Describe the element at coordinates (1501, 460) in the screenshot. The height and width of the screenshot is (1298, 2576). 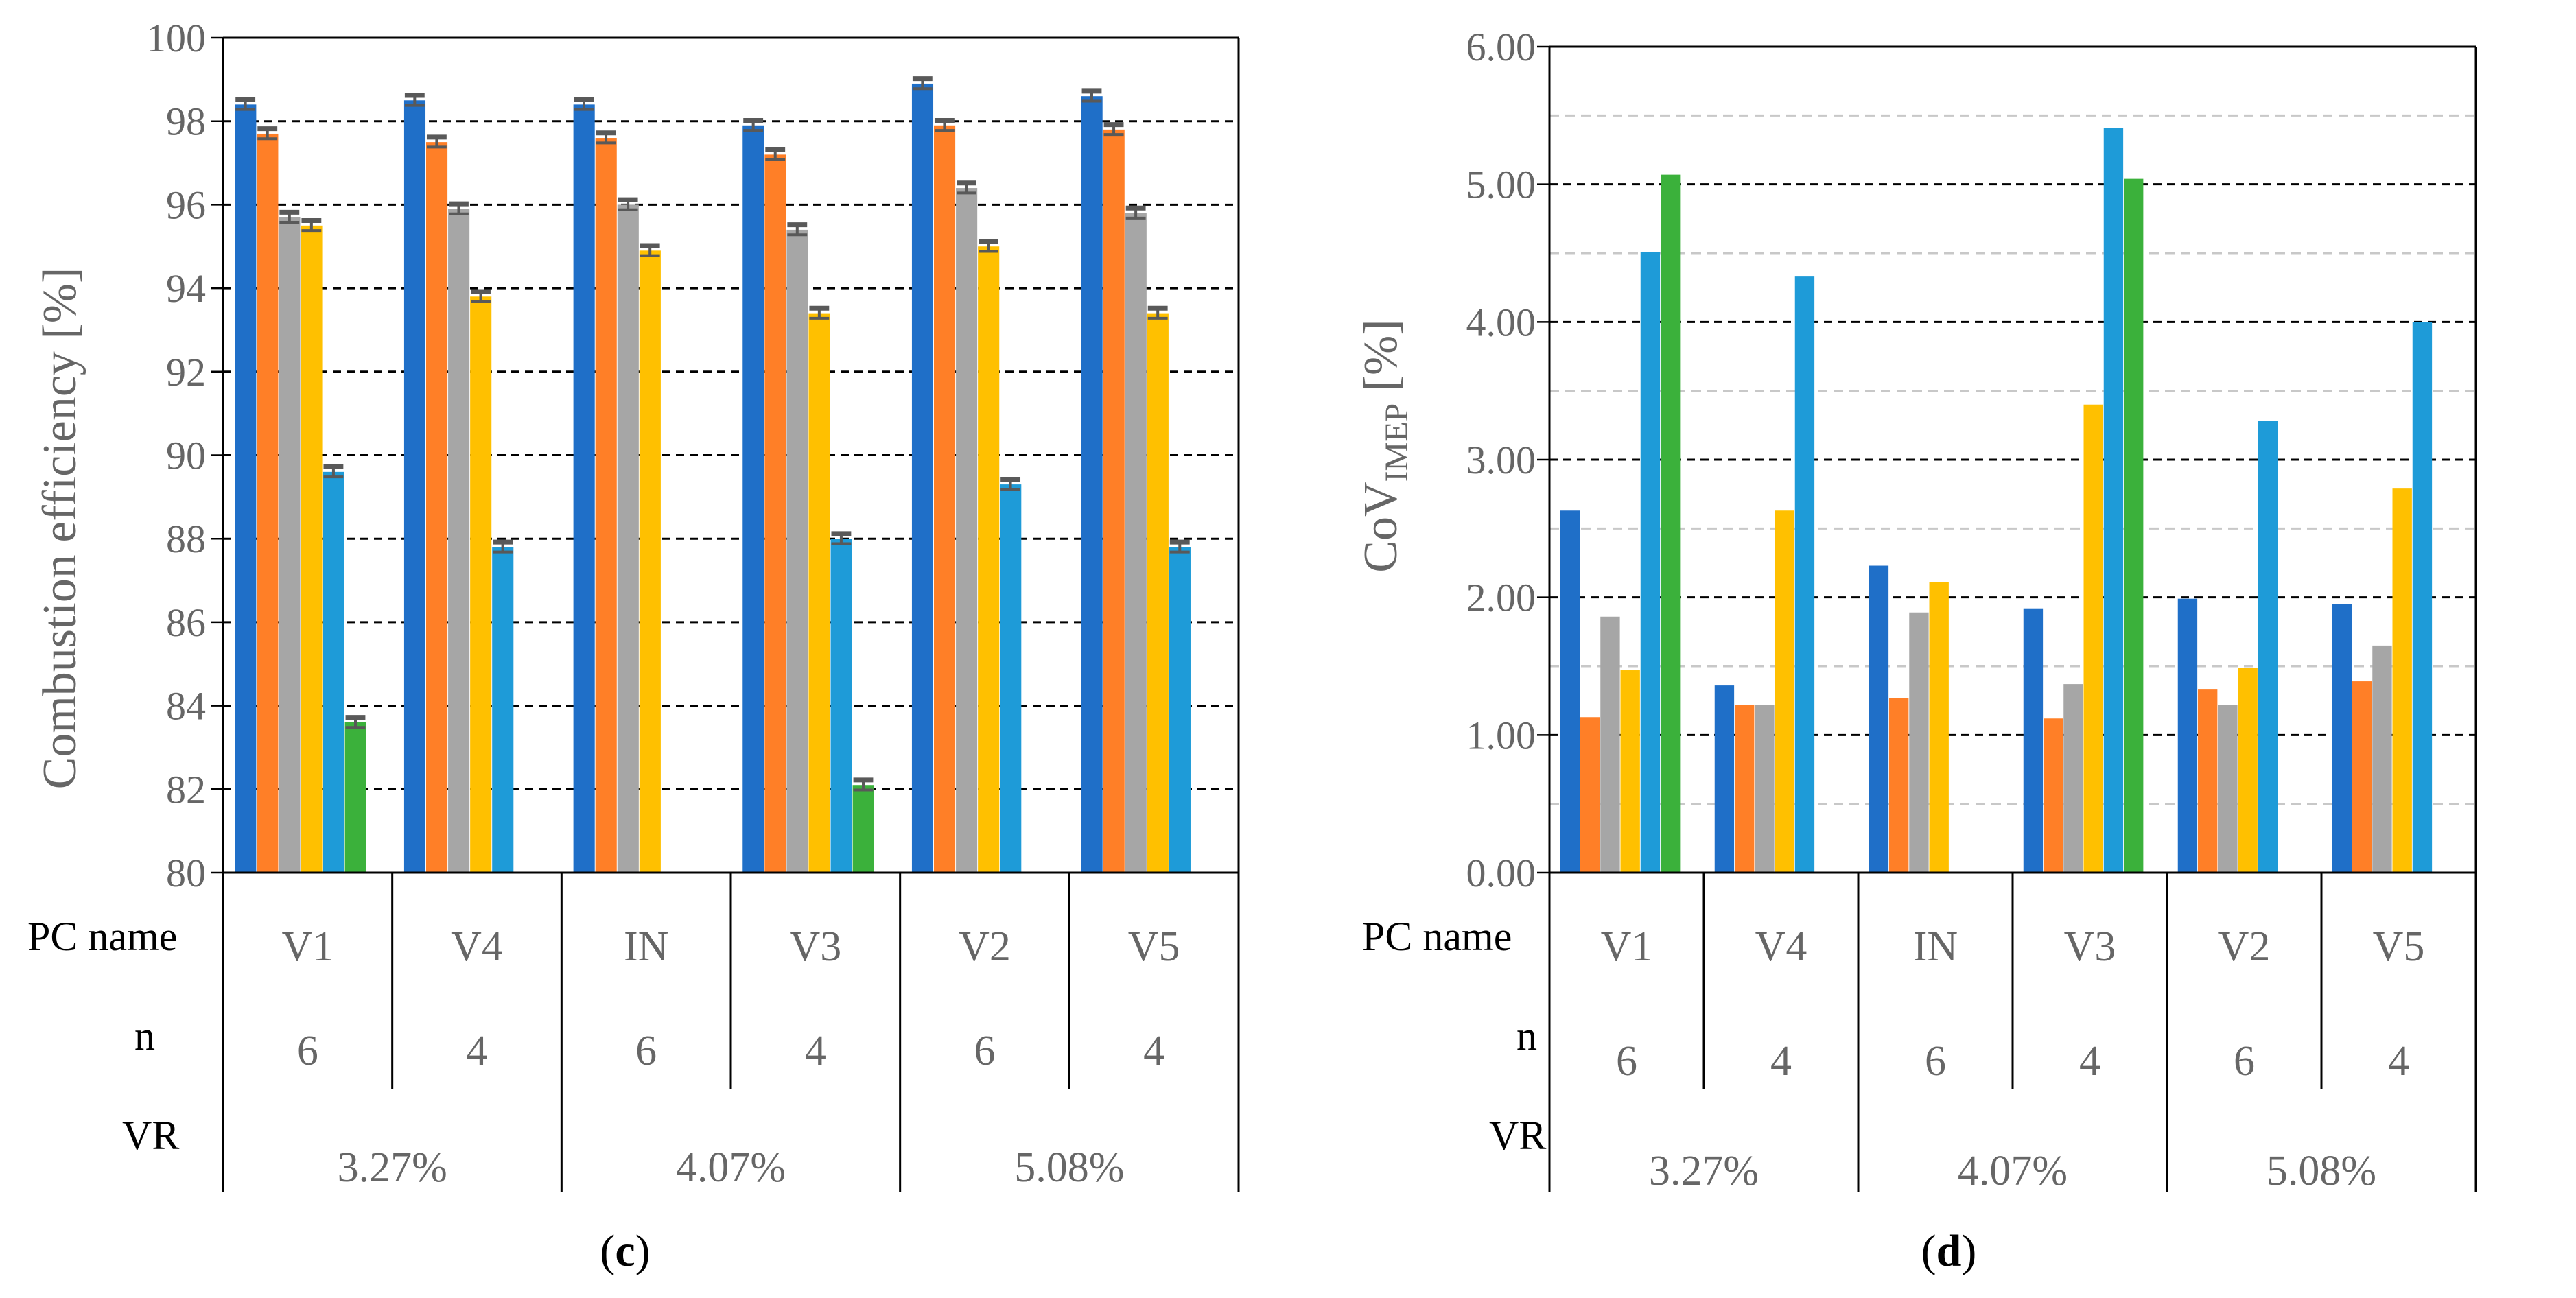
I see `d-y-tick-label: 3.00` at that location.